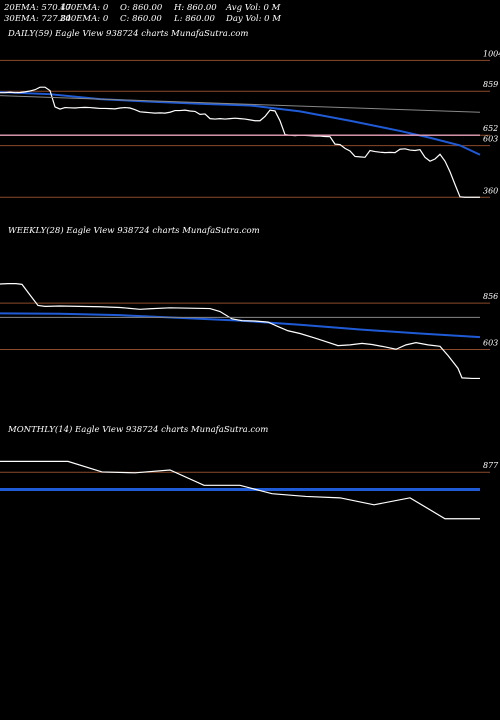 The width and height of the screenshot is (500, 720). What do you see at coordinates (491, 465) in the screenshot?
I see `monthly-level-label: 877` at bounding box center [491, 465].